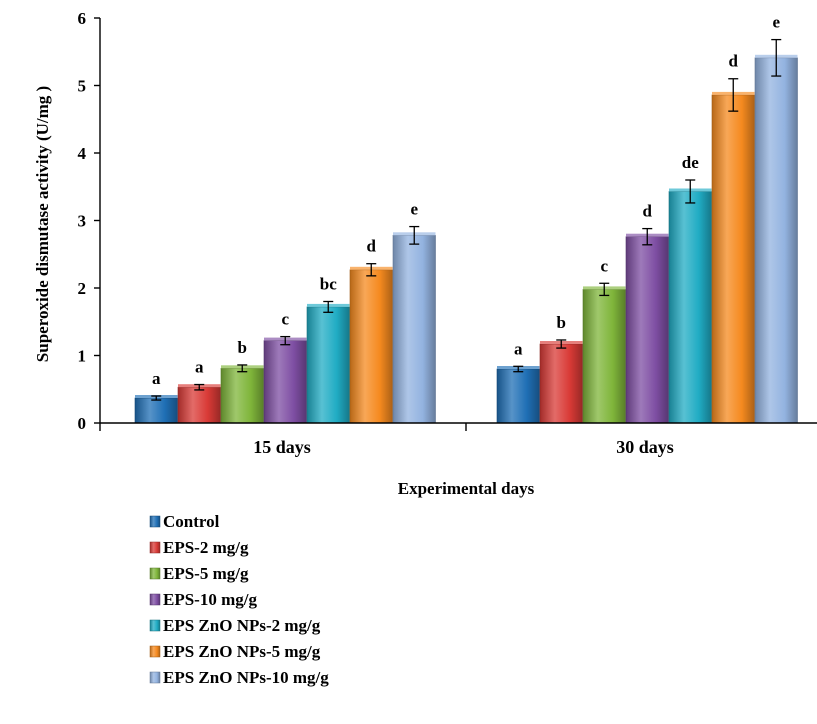 This screenshot has height=724, width=817. What do you see at coordinates (156, 378) in the screenshot?
I see `sig-label-0-0: a` at bounding box center [156, 378].